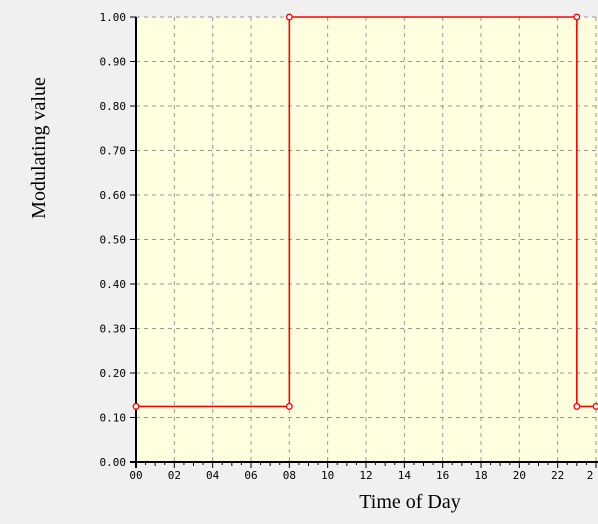 The image size is (598, 524). What do you see at coordinates (590, 475) in the screenshot?
I see `x-tick-label: 2` at bounding box center [590, 475].